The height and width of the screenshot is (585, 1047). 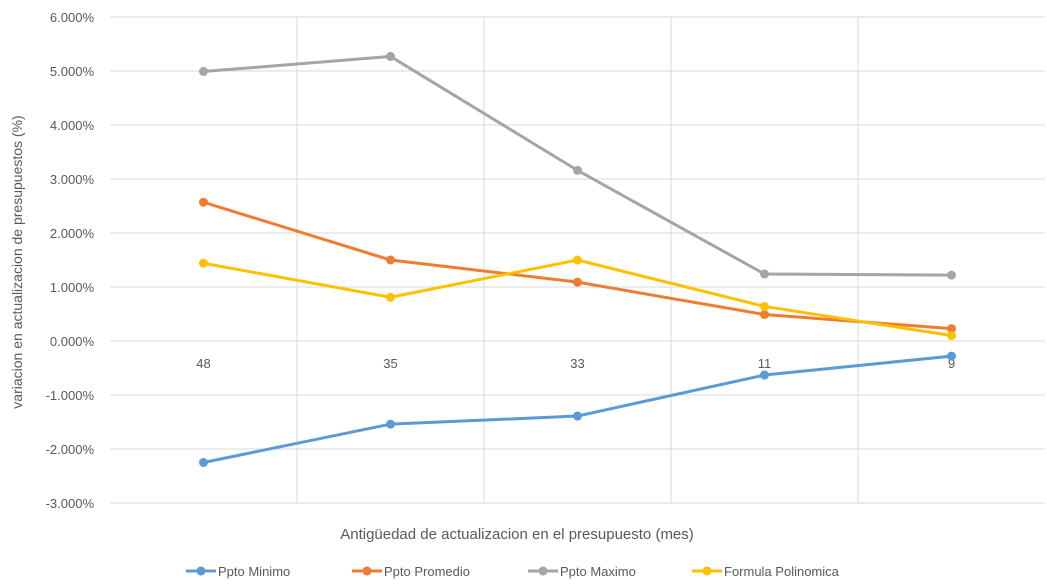 What do you see at coordinates (70, 503) in the screenshot?
I see `y-tick-label: -3.000%` at bounding box center [70, 503].